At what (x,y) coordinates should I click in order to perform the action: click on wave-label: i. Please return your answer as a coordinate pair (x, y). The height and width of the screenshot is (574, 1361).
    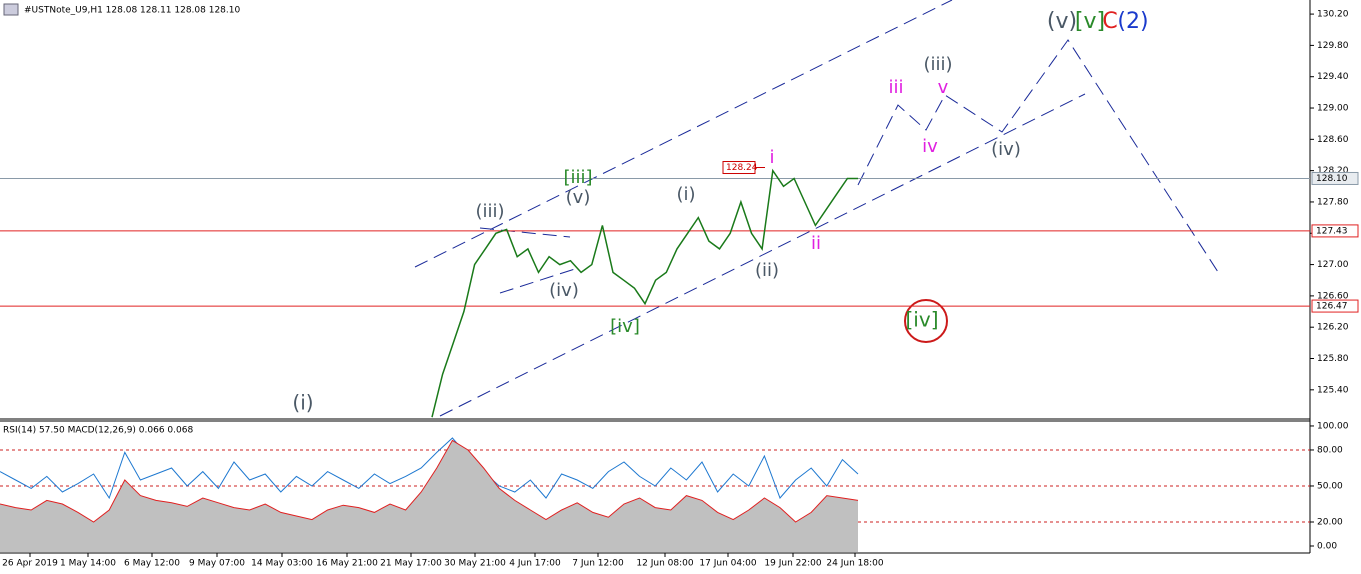
    Looking at the image, I should click on (771, 157).